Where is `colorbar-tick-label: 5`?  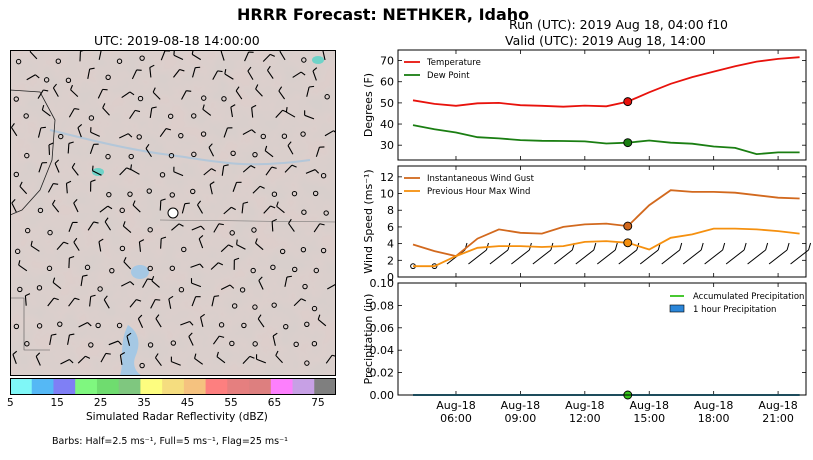
colorbar-tick-label: 5 is located at coordinates (10, 403).